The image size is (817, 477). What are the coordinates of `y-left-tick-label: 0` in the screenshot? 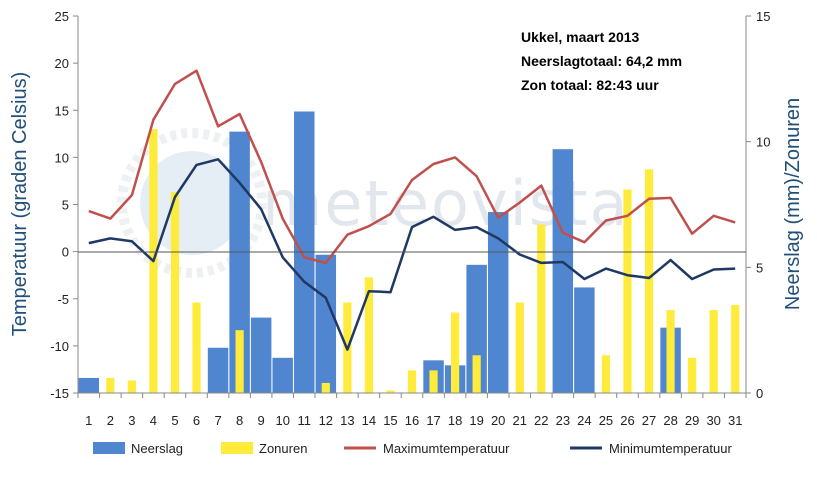 It's located at (65, 252).